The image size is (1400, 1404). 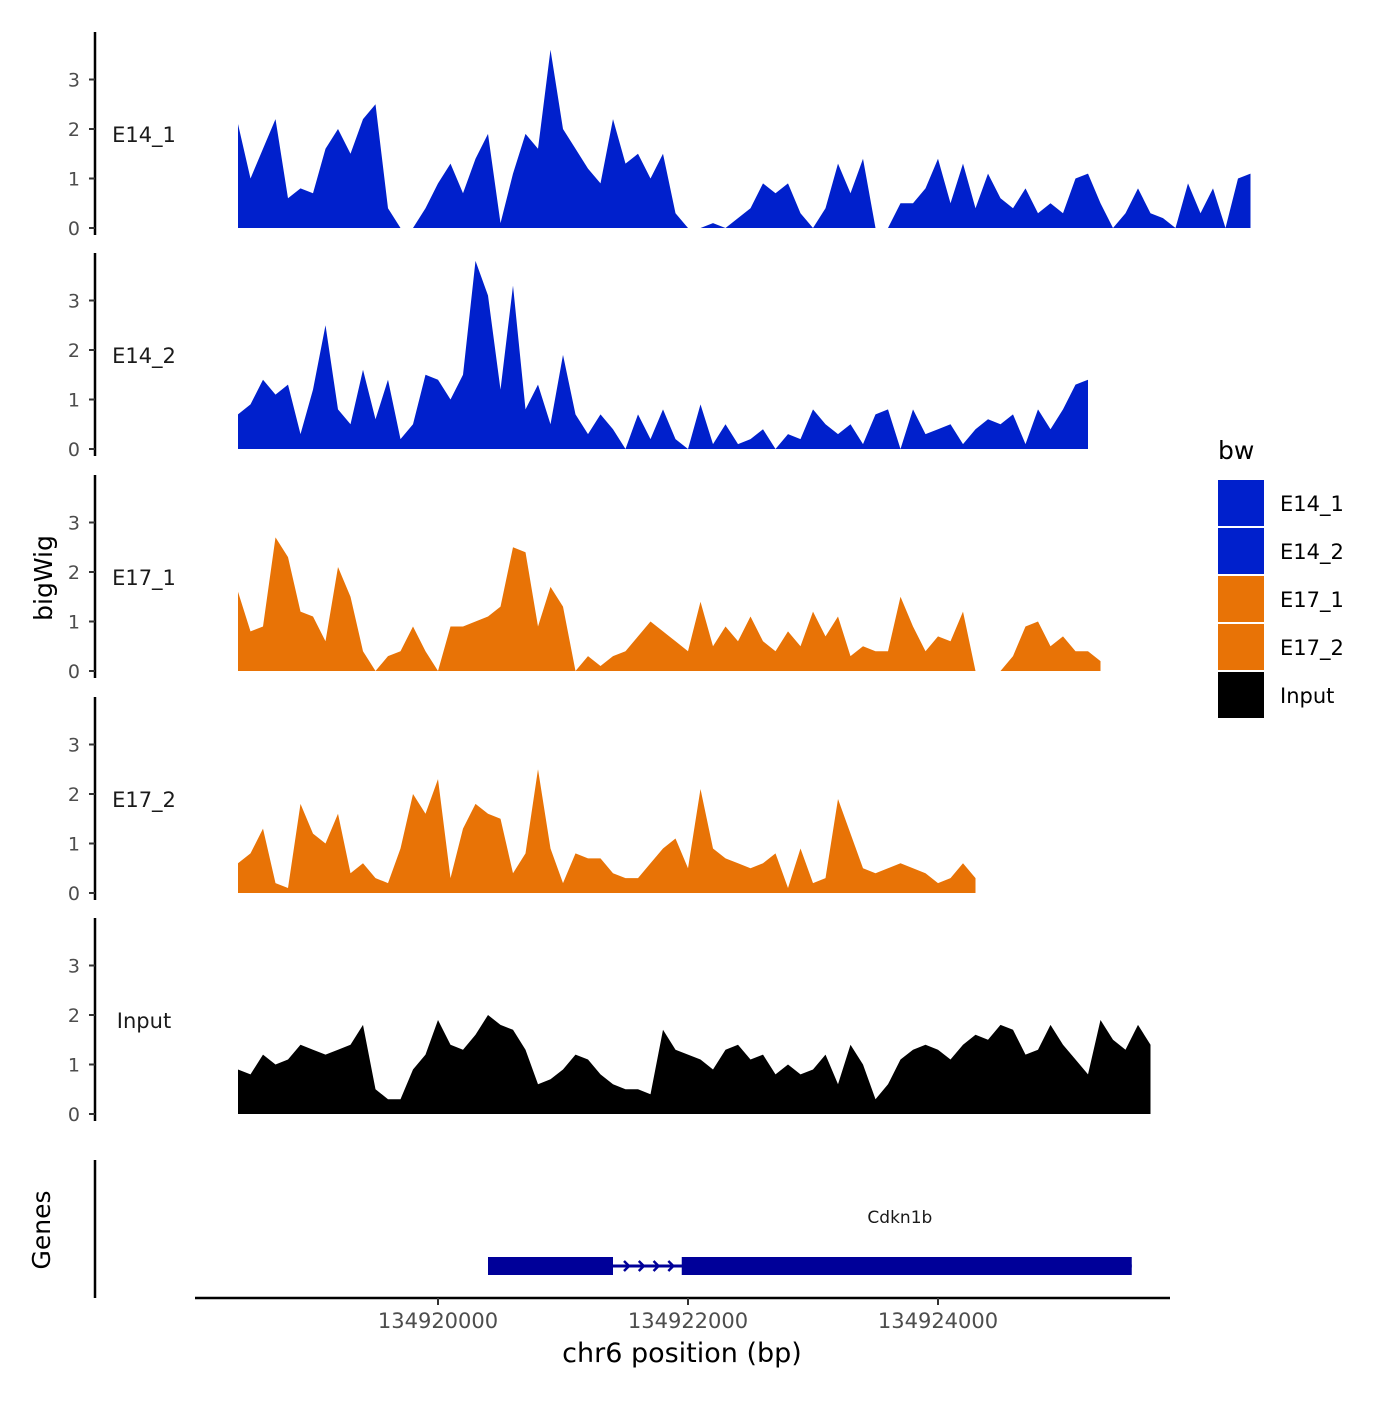 I want to click on x-tick-label: 134922000, so click(x=688, y=1321).